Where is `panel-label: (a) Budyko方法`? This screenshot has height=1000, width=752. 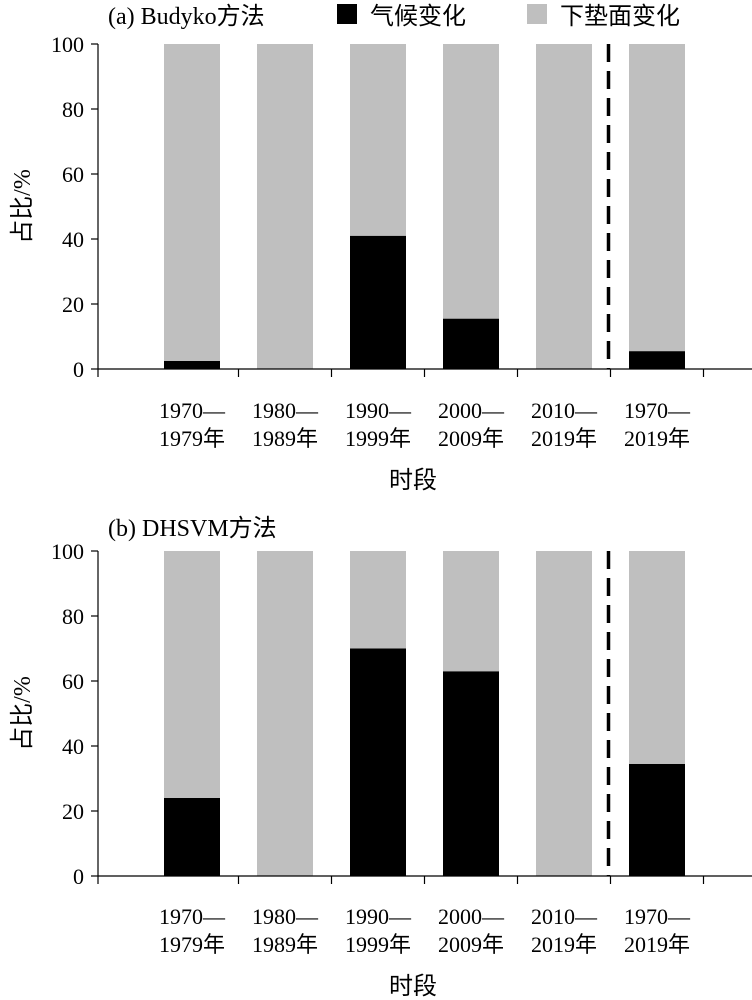 panel-label: (a) Budyko方法 is located at coordinates (186, 16).